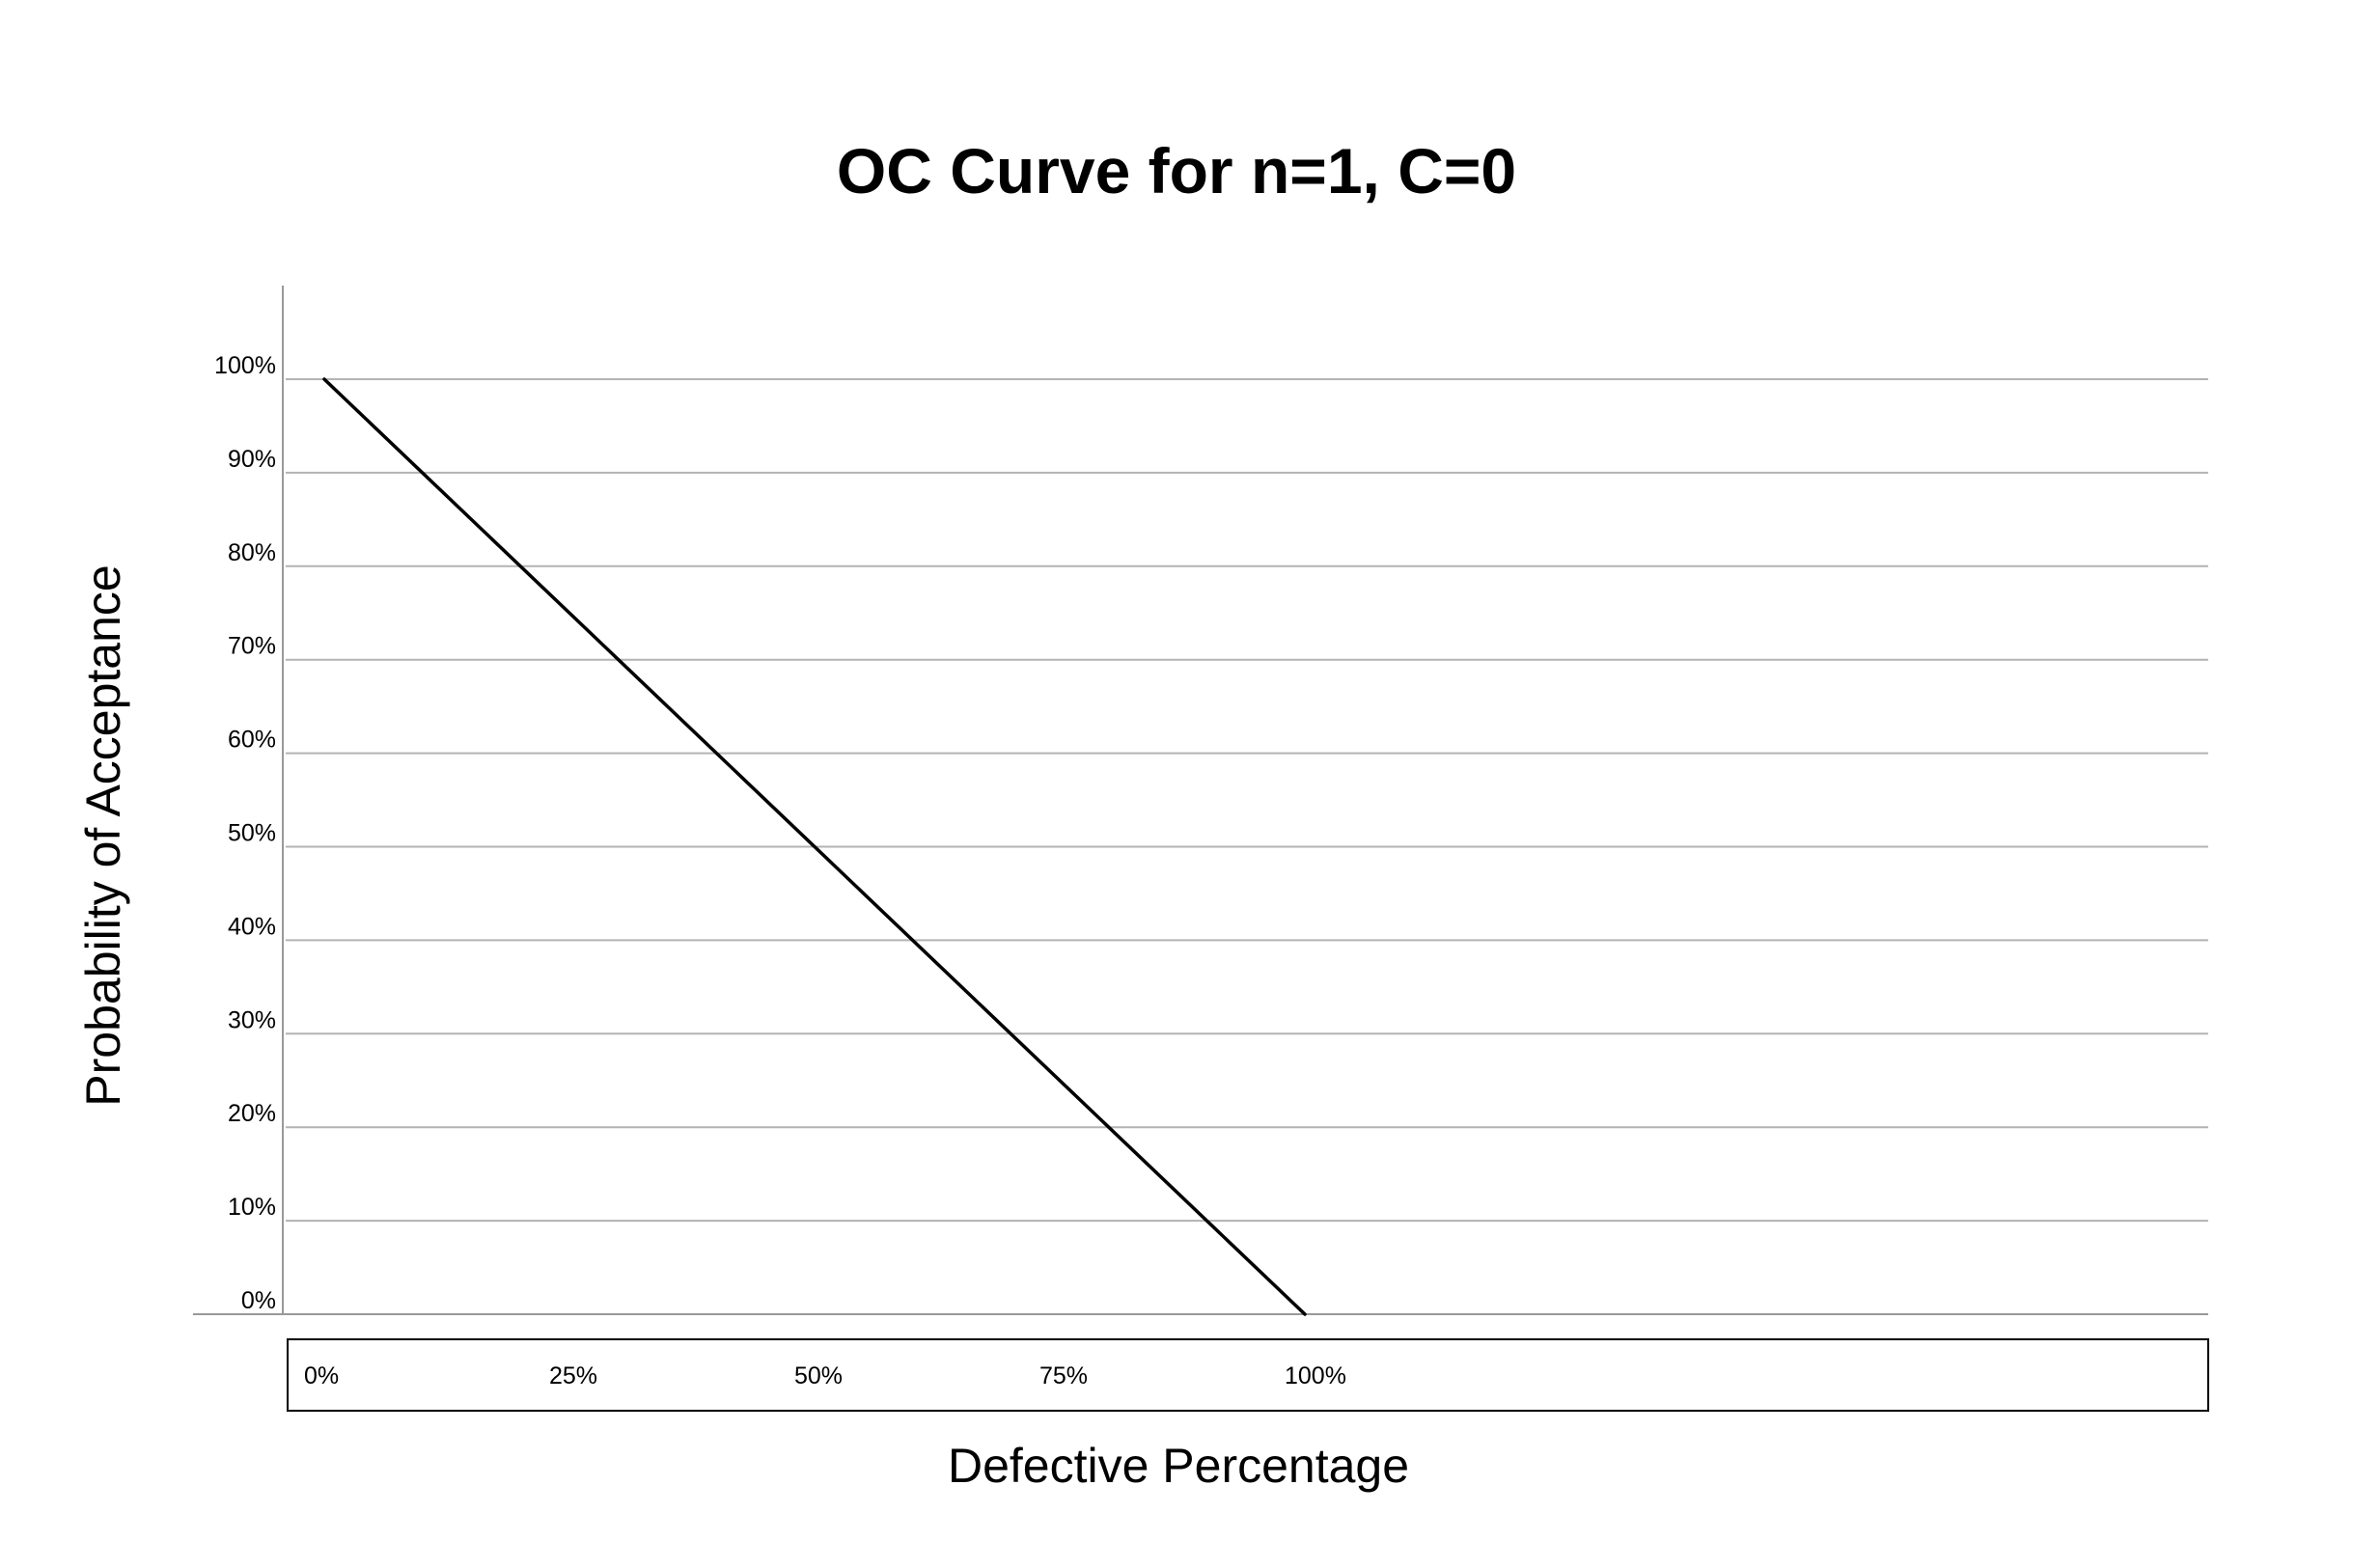 The height and width of the screenshot is (1568, 2353). Describe the element at coordinates (252, 740) in the screenshot. I see `y-tick-label: 60%` at that location.